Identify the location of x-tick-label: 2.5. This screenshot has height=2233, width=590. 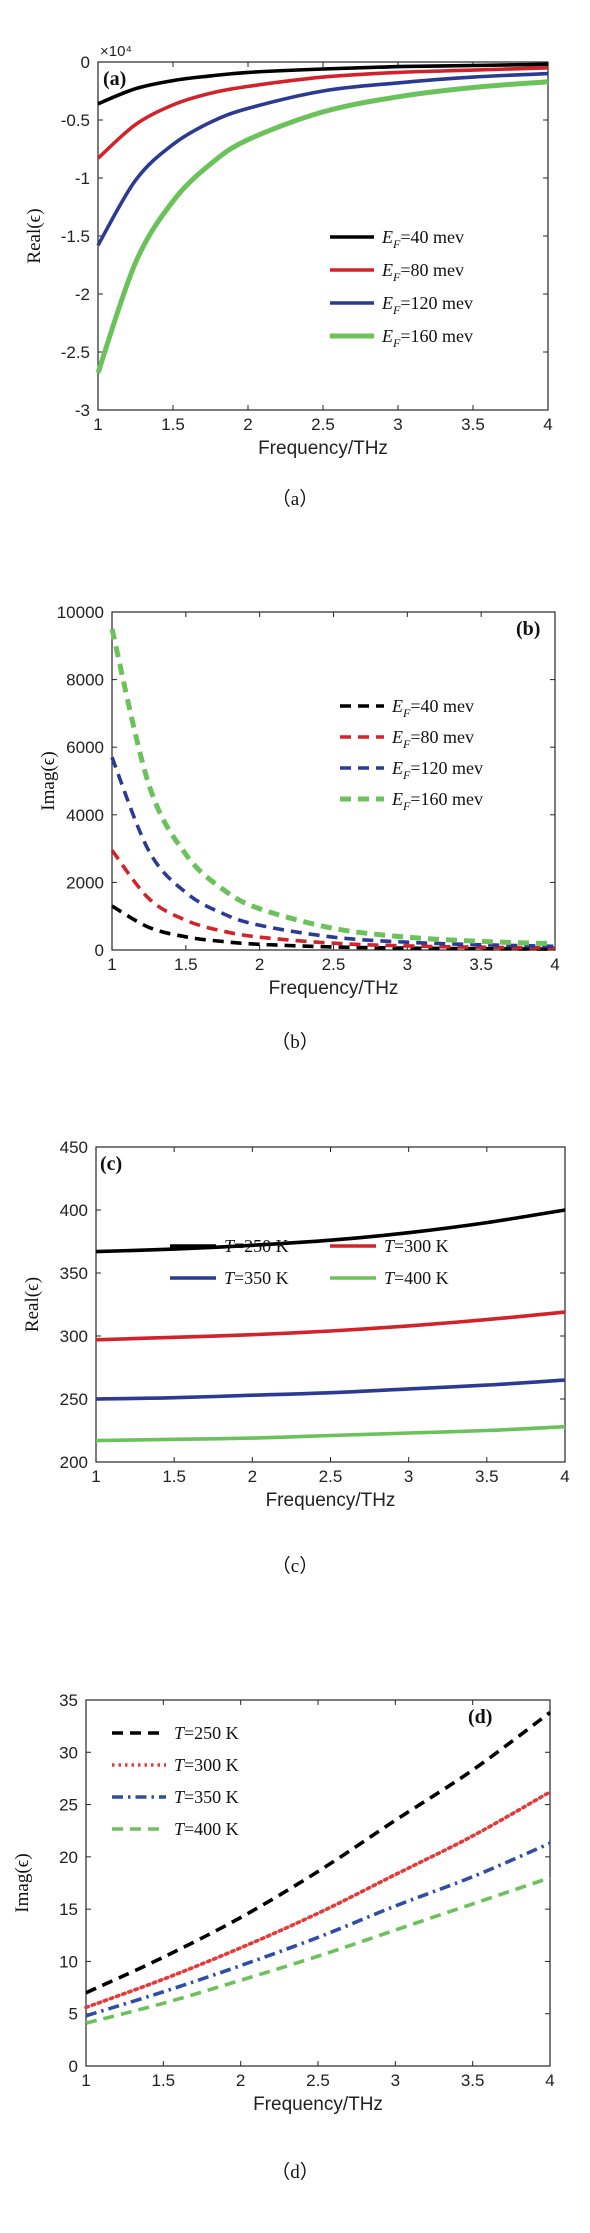
(318, 2080).